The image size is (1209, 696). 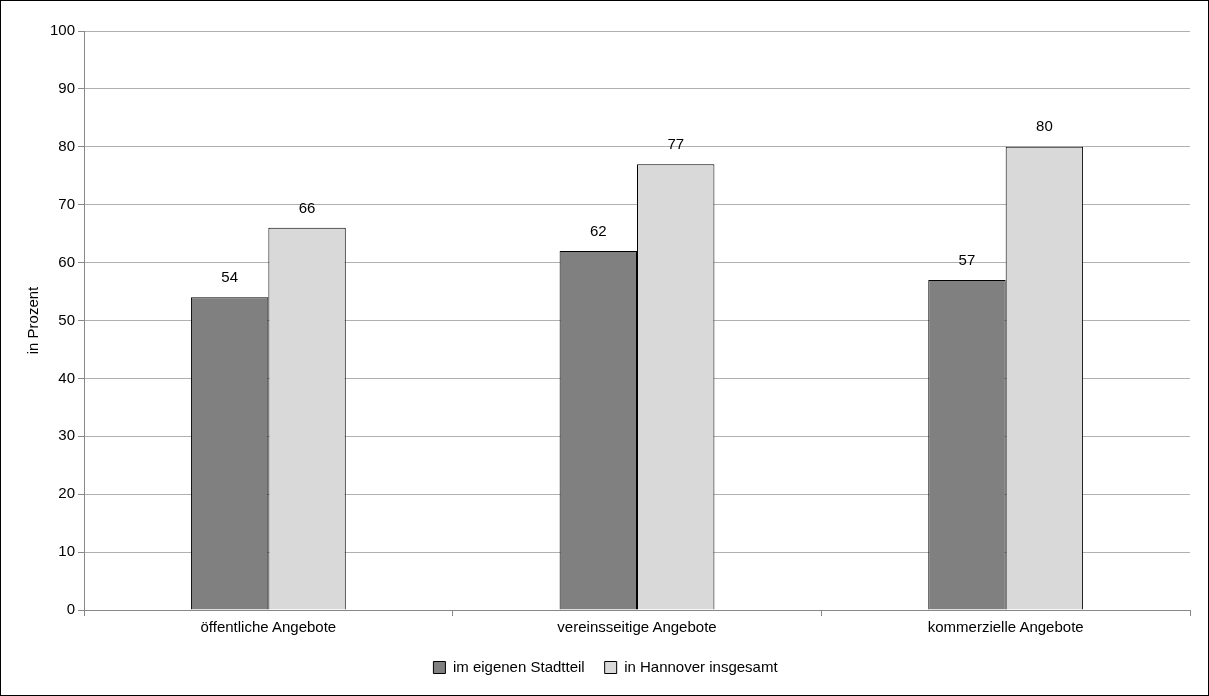 What do you see at coordinates (676, 143) in the screenshot?
I see `data-label: 77` at bounding box center [676, 143].